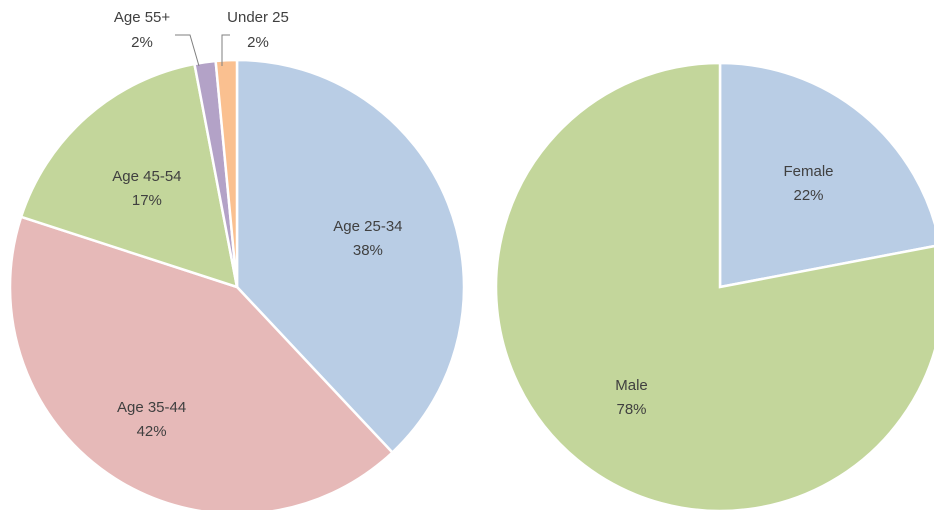 This screenshot has height=510, width=934. I want to click on gender-label-female-name: Female, so click(808, 171).